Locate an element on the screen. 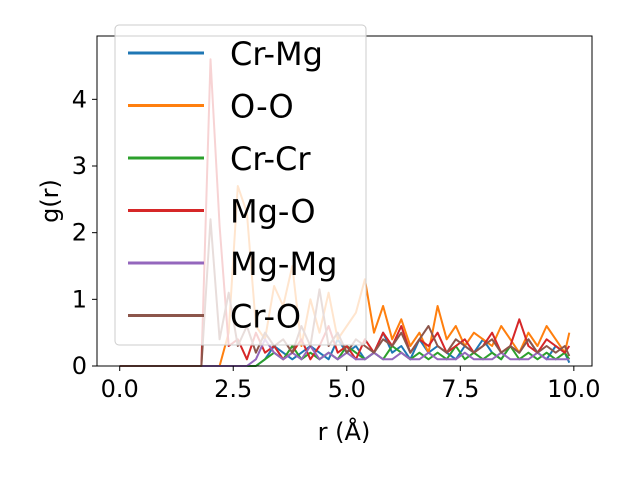 This screenshot has width=640, height=485. x-axis-label: r (Å) is located at coordinates (344, 431).